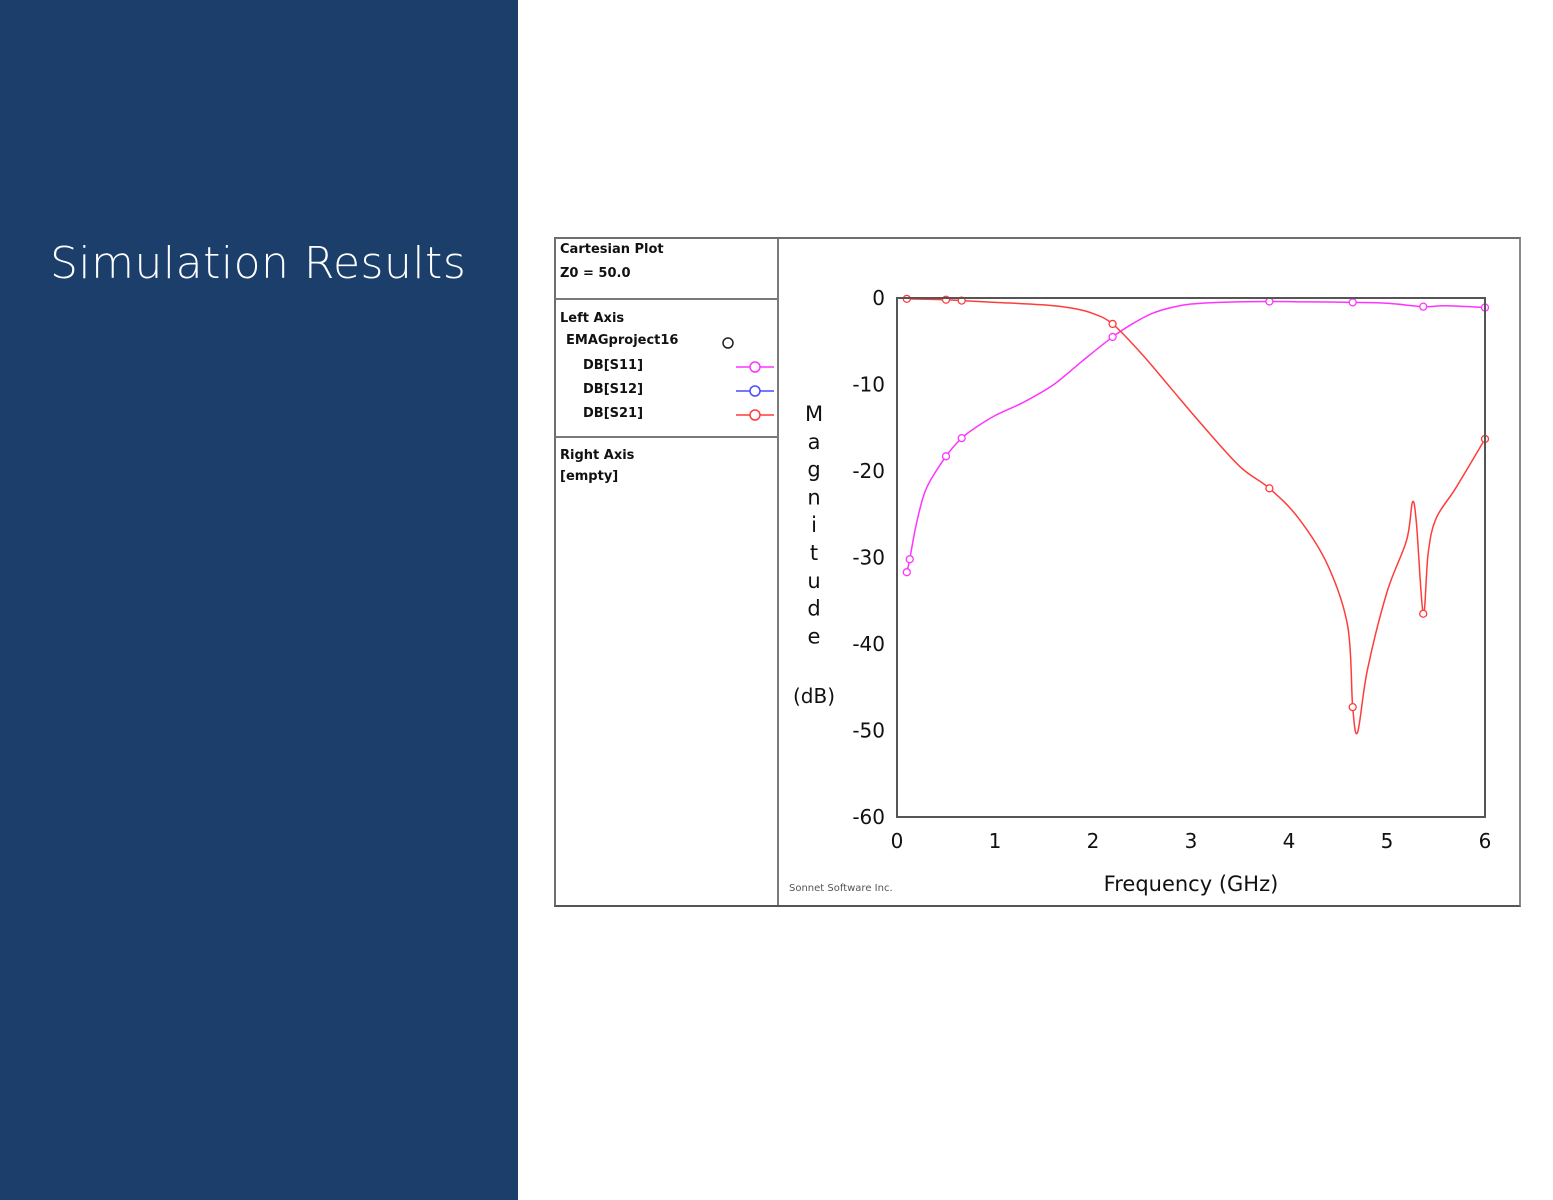  Describe the element at coordinates (755, 367) in the screenshot. I see `legend-swatch-s11` at that location.